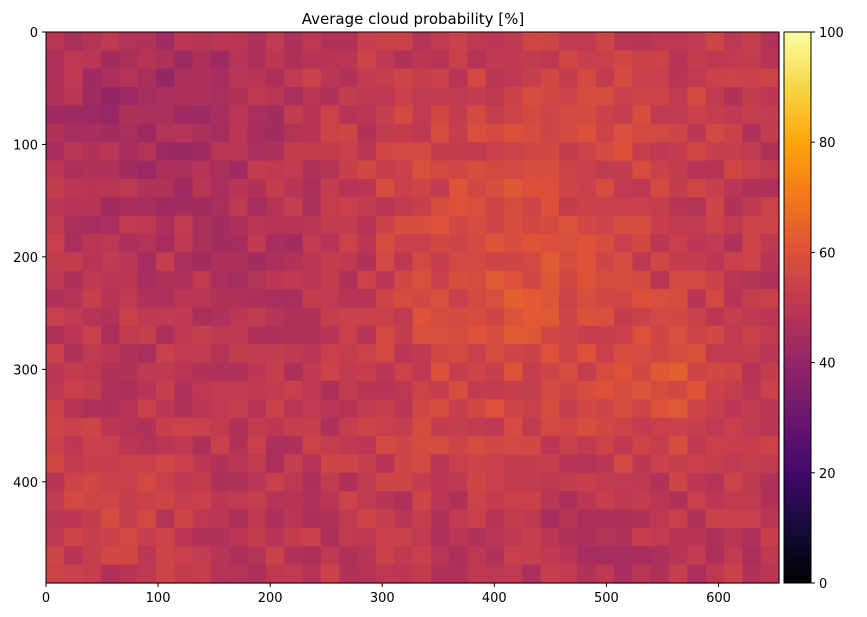 Image resolution: width=867 pixels, height=617 pixels. Describe the element at coordinates (25, 370) in the screenshot. I see `y-tick-label: 300` at that location.